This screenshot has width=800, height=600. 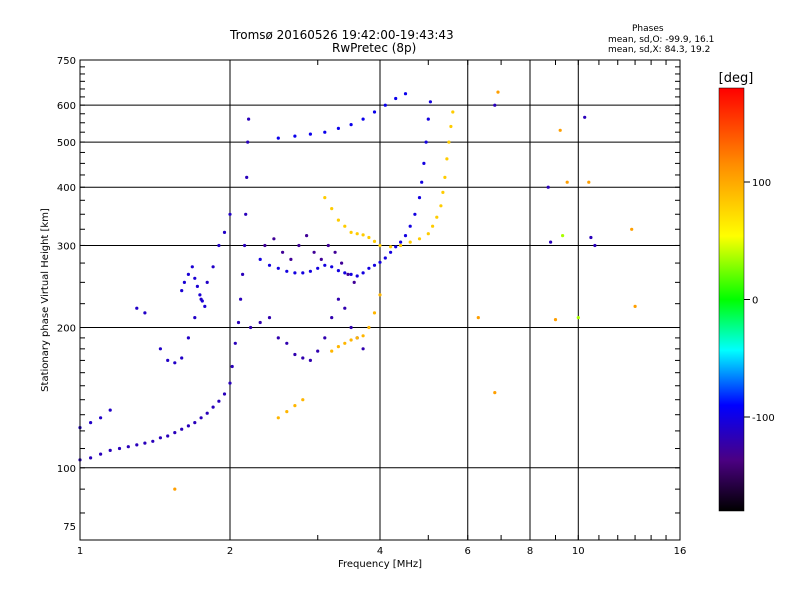 I want to click on y-tick-label: 300, so click(x=66, y=246).